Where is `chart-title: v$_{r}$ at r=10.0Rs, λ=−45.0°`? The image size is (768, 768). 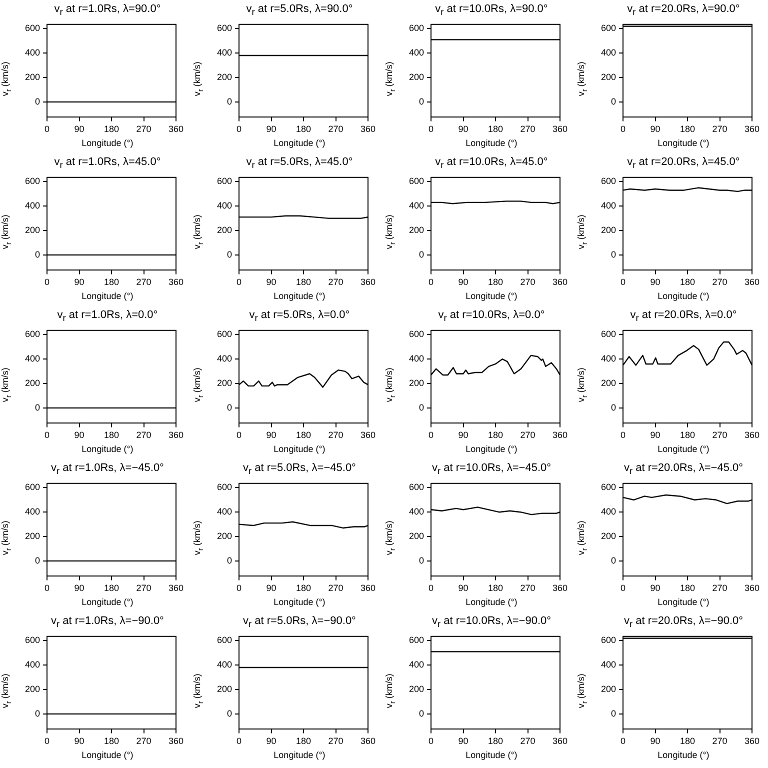
chart-title: v$_{r}$ at r=10.0Rs, λ=−45.0° is located at coordinates (491, 469).